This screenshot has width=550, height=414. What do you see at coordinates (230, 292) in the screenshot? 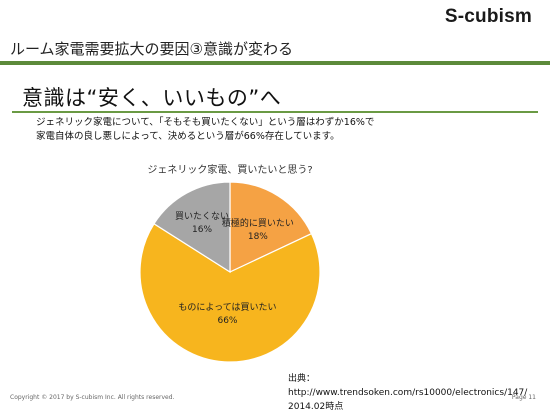
I see `slice-depends` at bounding box center [230, 292].